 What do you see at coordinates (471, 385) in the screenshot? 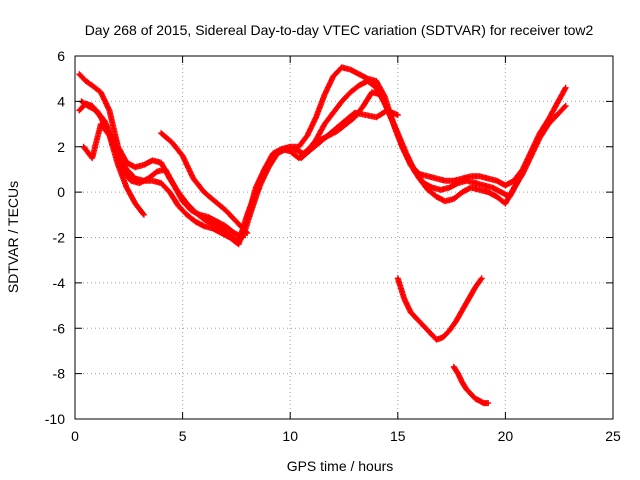
I see `series-trace-h` at bounding box center [471, 385].